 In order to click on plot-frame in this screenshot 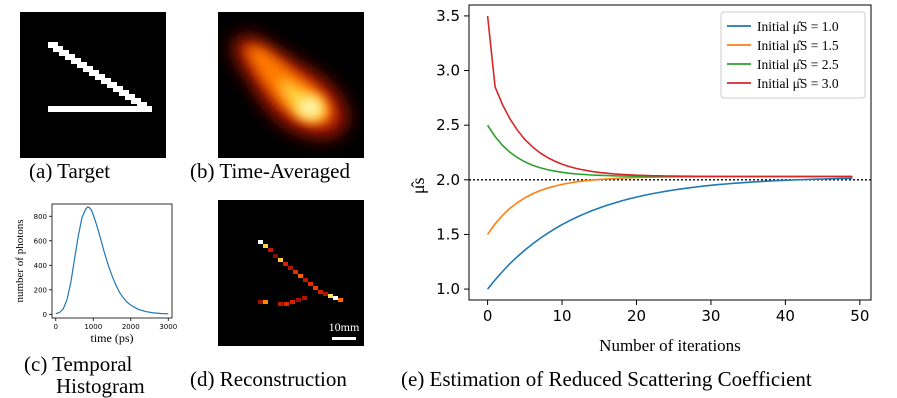, I will do `click(112, 261)`.